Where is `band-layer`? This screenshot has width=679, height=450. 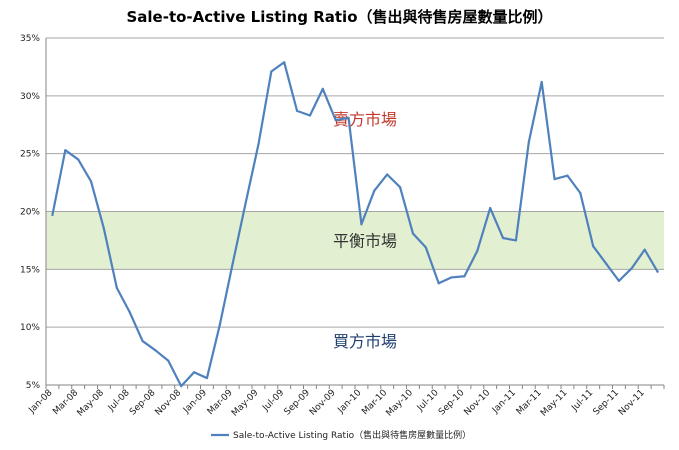
band-layer is located at coordinates (355, 240).